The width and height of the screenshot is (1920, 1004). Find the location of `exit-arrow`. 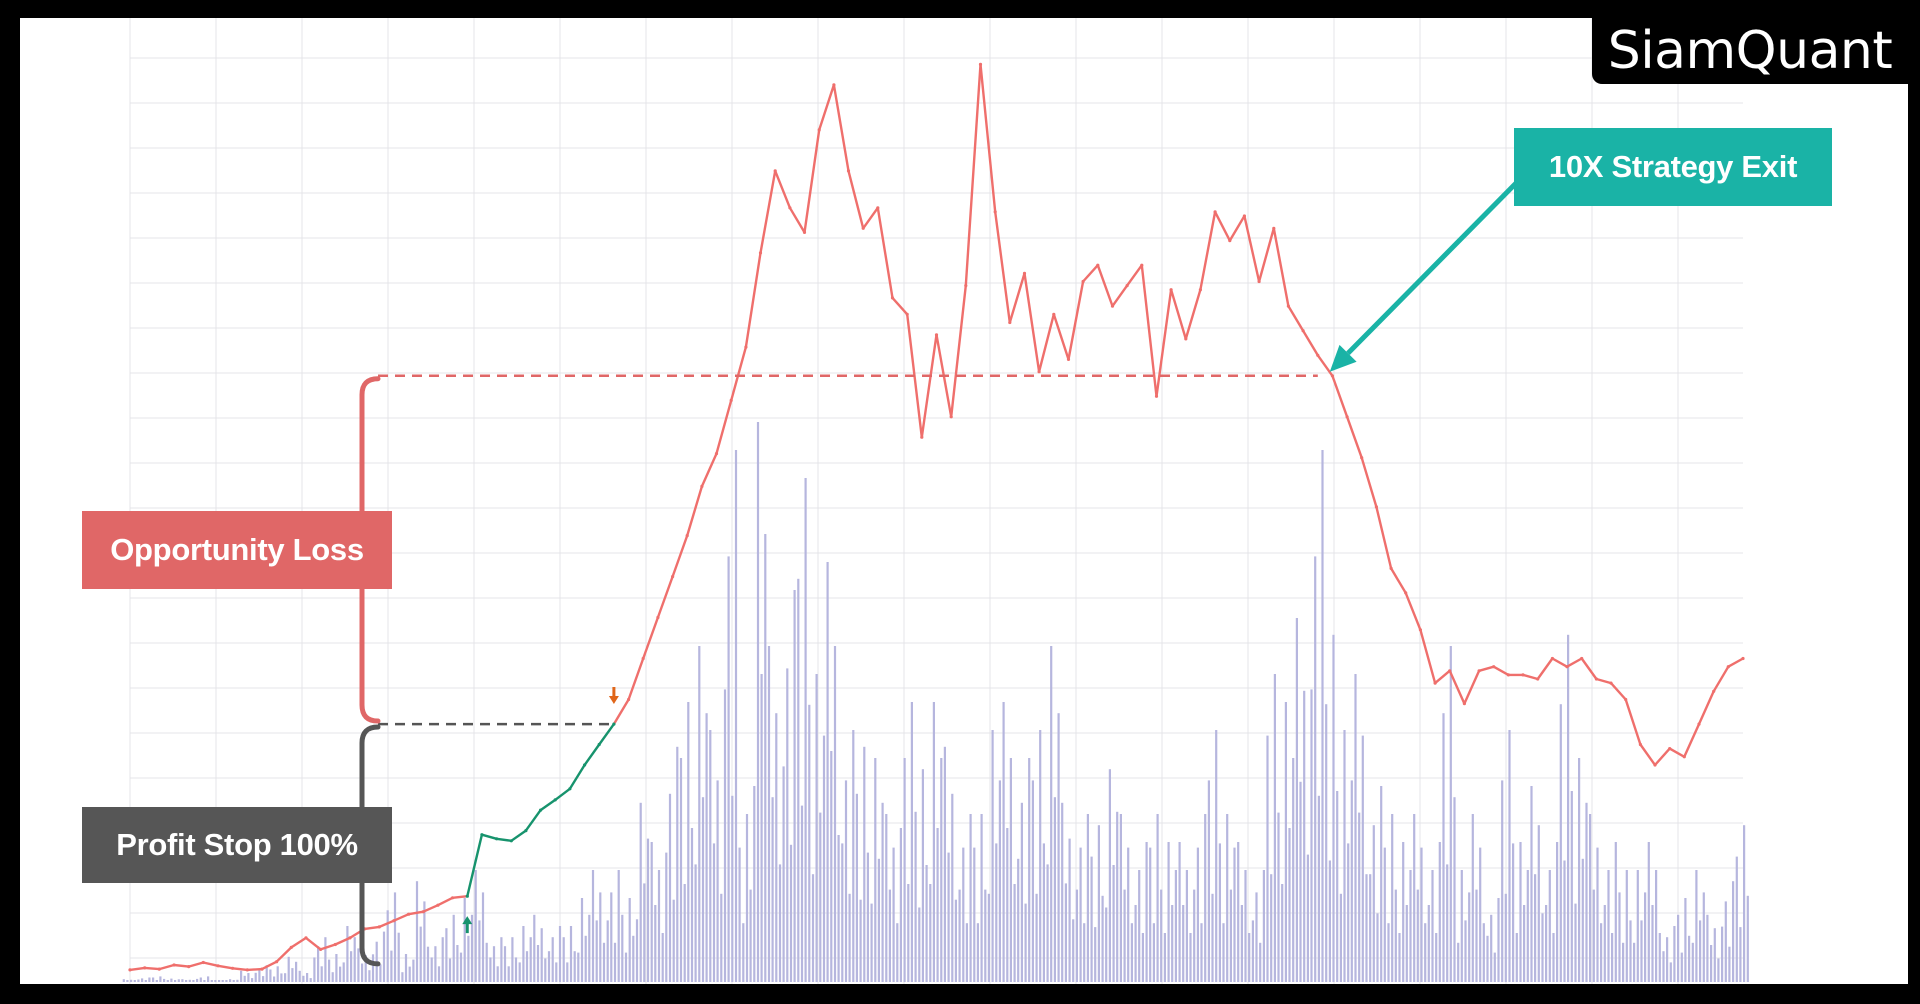

exit-arrow is located at coordinates (1428, 271).